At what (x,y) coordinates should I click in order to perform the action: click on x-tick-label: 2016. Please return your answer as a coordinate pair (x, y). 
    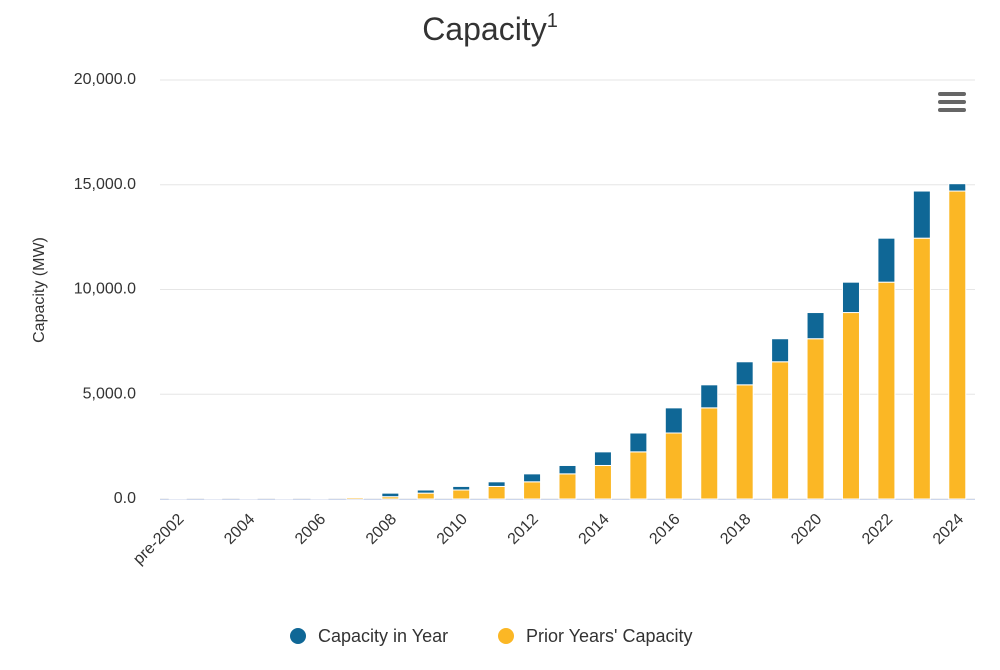
    Looking at the image, I should click on (664, 529).